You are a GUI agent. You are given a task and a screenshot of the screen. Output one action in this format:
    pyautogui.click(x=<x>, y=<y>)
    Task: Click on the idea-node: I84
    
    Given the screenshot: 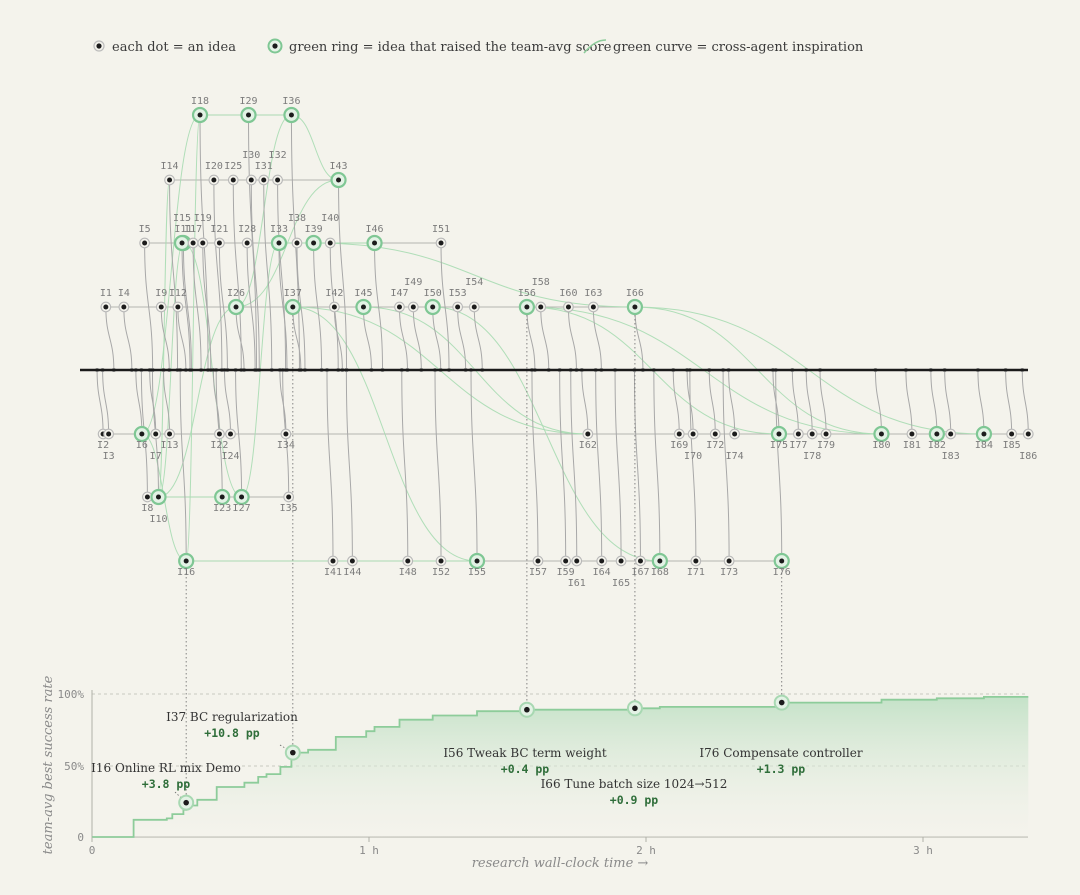 What is the action you would take?
    pyautogui.click(x=984, y=438)
    